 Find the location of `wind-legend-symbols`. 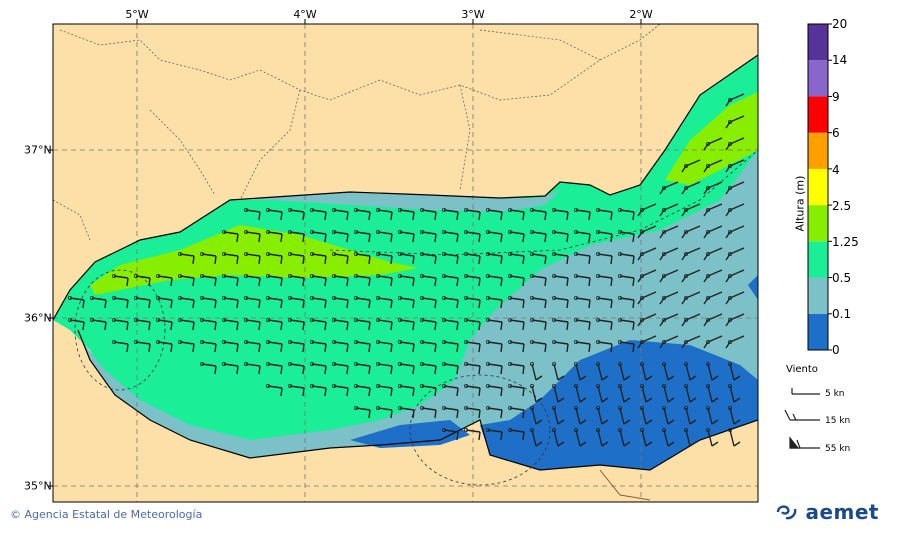

wind-legend-symbols is located at coordinates (802, 418).